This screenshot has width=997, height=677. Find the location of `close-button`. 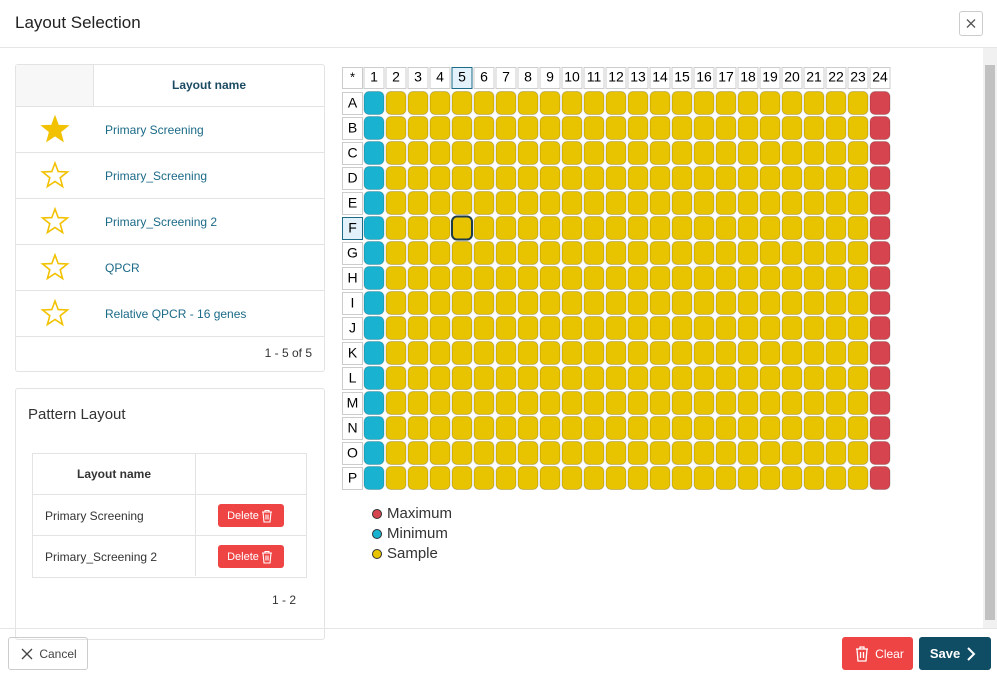

close-button is located at coordinates (971, 23).